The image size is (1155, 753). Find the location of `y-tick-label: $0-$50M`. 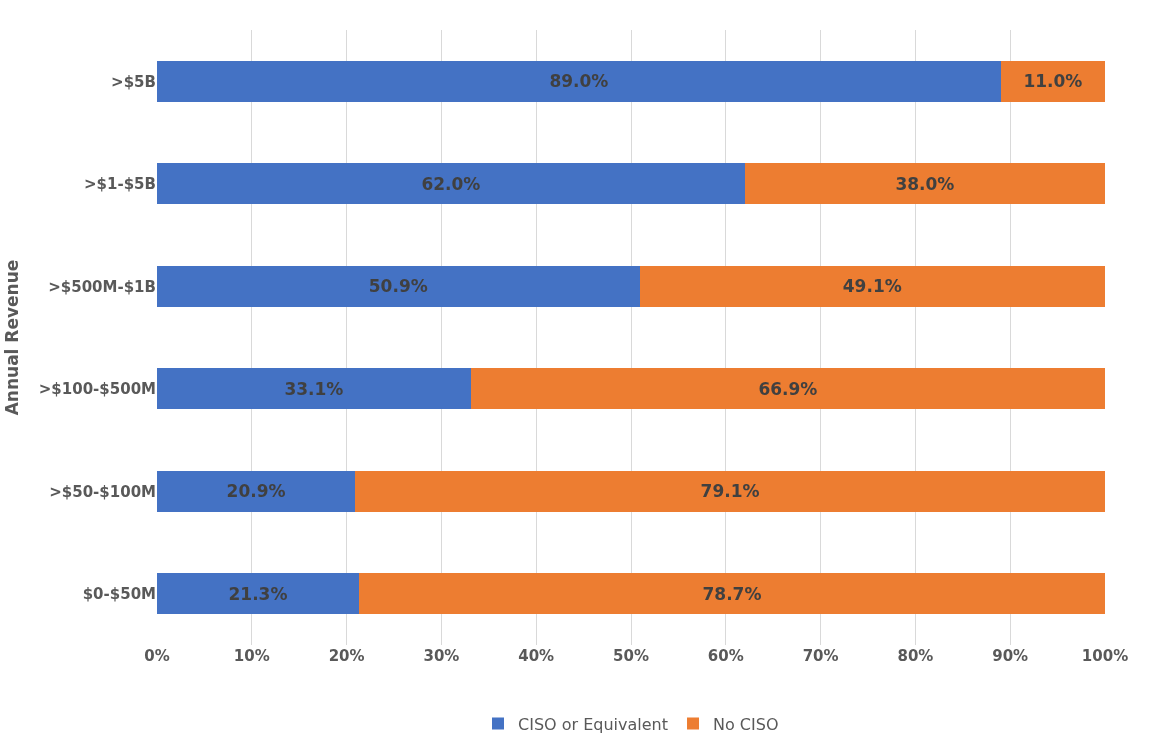

y-tick-label: $0-$50M is located at coordinates (119, 594).